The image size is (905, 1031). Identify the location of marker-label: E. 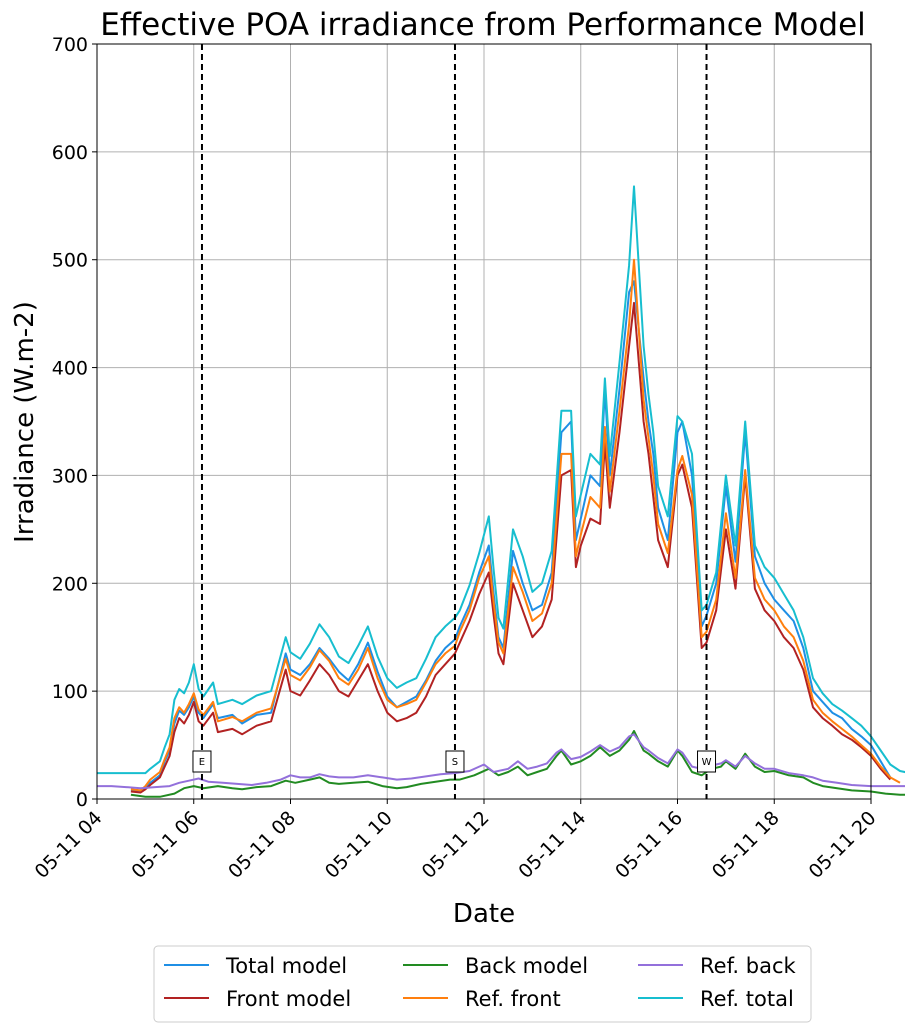
(202, 762).